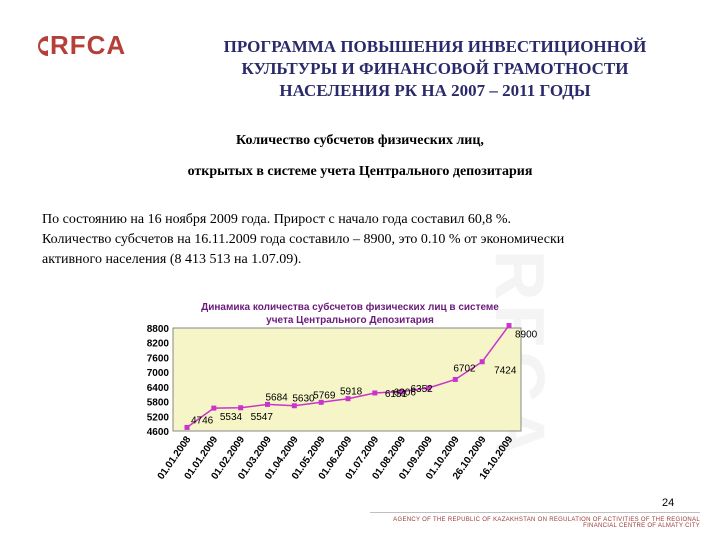 This screenshot has width=720, height=540. Describe the element at coordinates (668, 503) in the screenshot. I see `page-number: 24` at that location.